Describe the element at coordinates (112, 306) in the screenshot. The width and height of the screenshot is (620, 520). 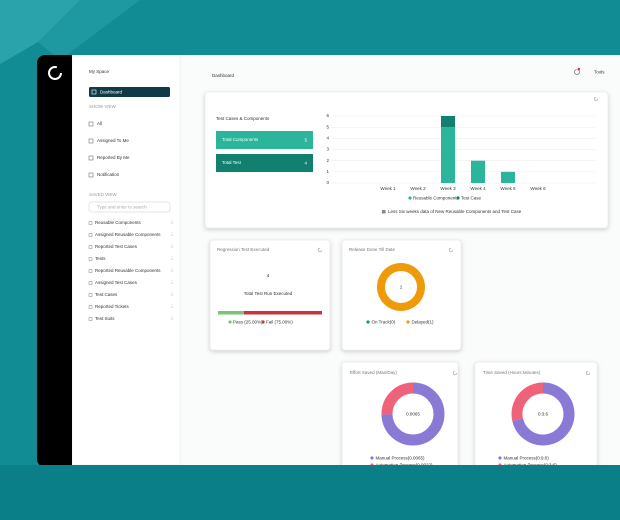
I see `saved-view: Reported Tickets` at that location.